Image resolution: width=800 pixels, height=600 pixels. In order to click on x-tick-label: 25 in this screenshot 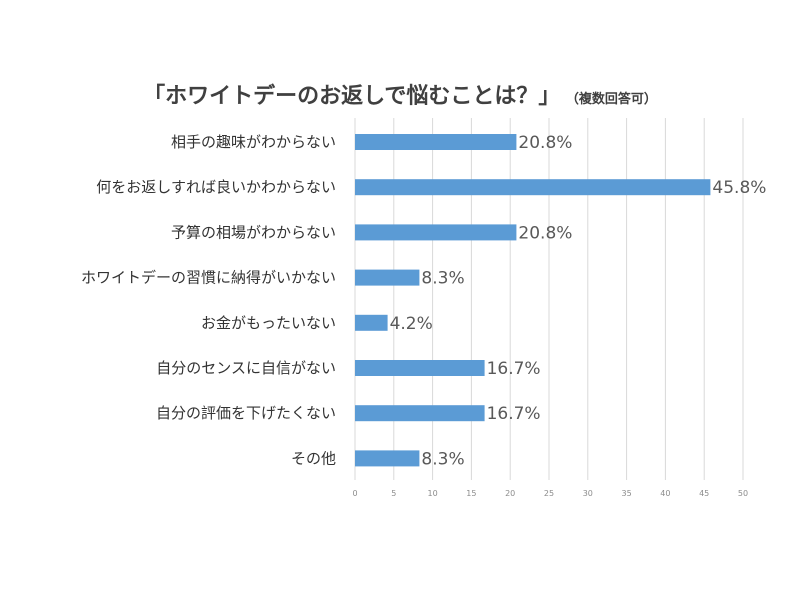, I will do `click(549, 493)`.